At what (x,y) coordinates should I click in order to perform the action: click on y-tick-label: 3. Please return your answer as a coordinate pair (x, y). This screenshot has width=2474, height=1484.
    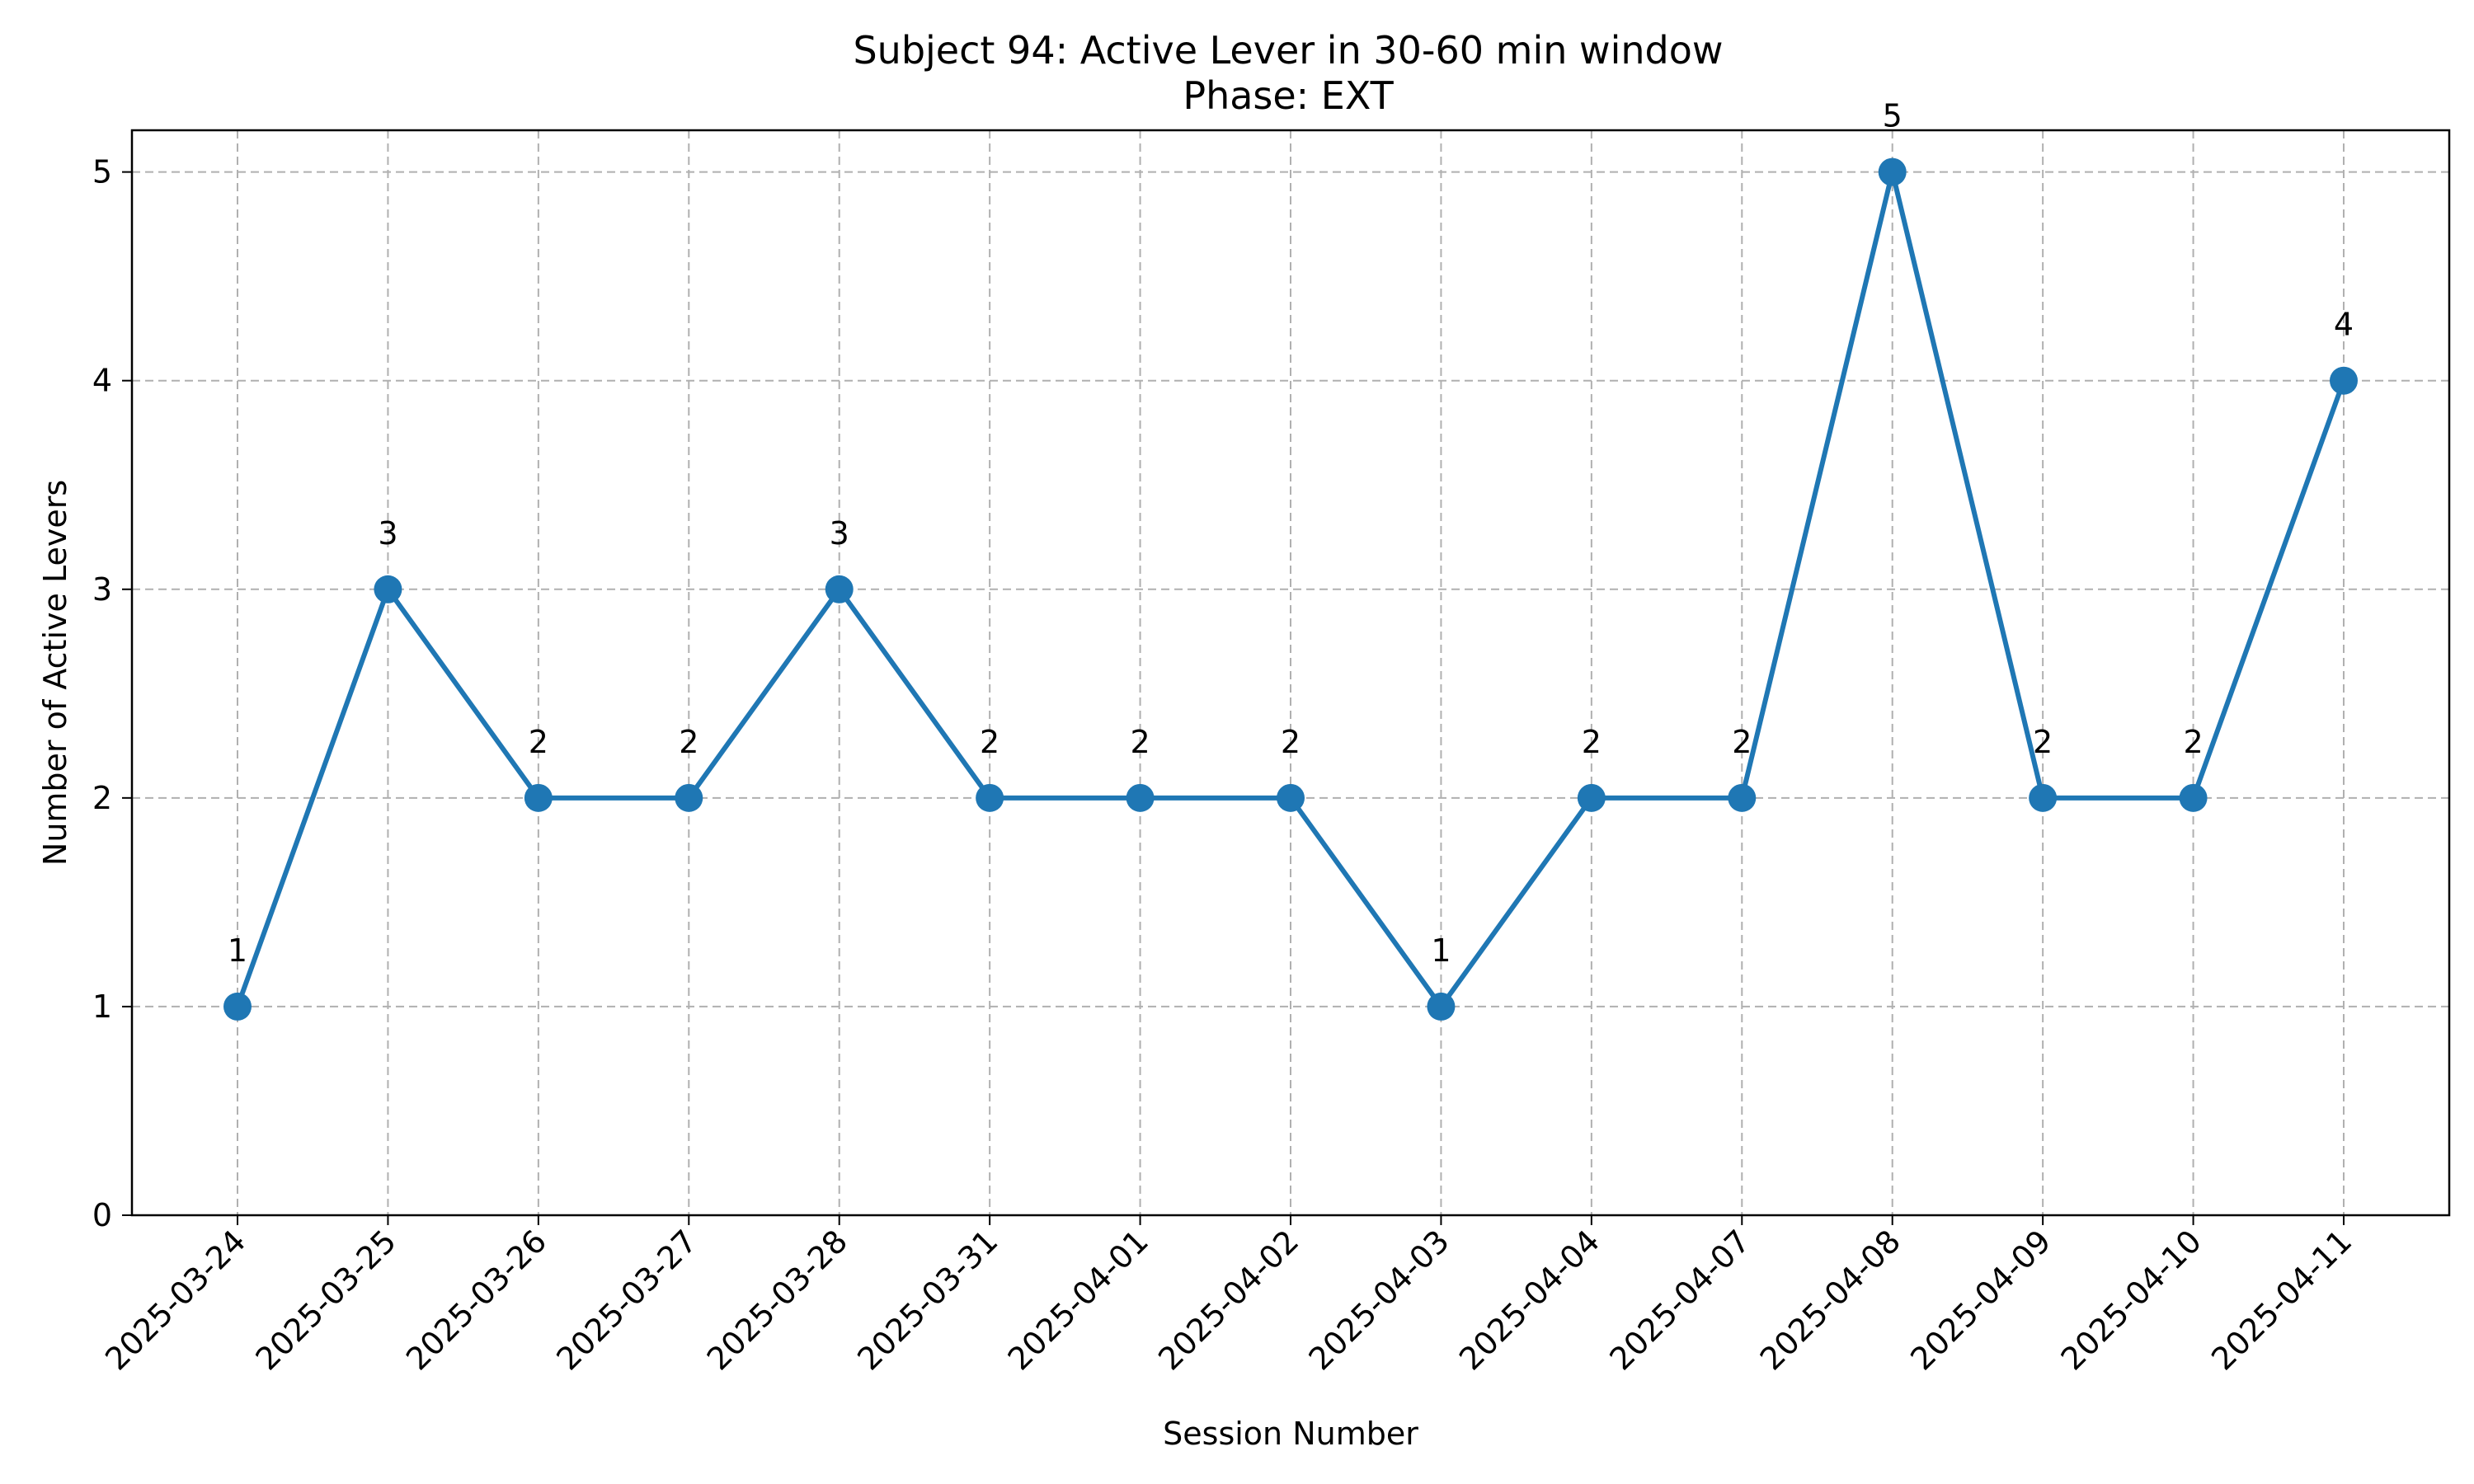
    Looking at the image, I should click on (102, 589).